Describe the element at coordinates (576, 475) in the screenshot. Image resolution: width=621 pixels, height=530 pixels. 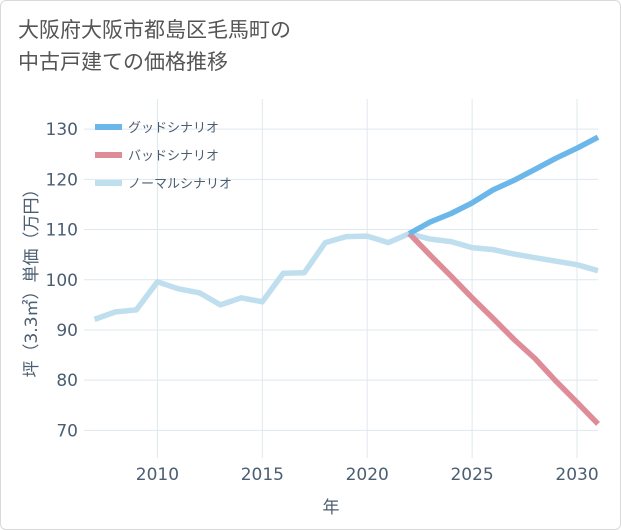
I see `x-tick-label: 2030` at that location.